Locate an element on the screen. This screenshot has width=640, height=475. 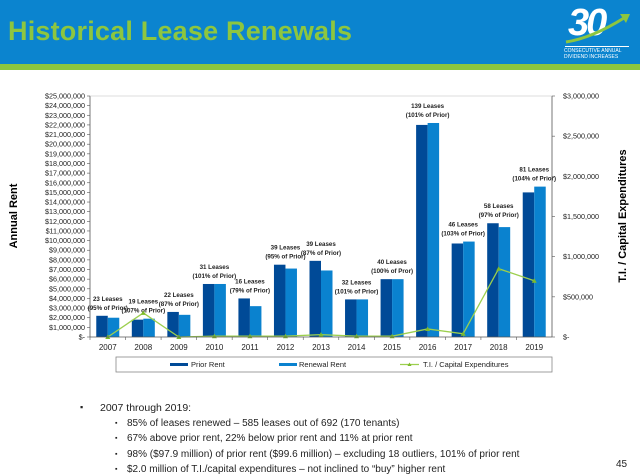
y-tick-label: $19,000,000 is located at coordinates (65, 153).